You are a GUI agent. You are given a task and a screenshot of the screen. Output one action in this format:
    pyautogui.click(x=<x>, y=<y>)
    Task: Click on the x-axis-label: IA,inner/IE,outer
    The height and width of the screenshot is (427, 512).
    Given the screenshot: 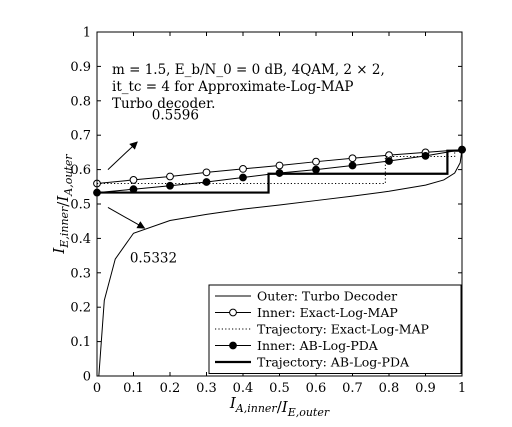 What is the action you would take?
    pyautogui.click(x=279, y=406)
    